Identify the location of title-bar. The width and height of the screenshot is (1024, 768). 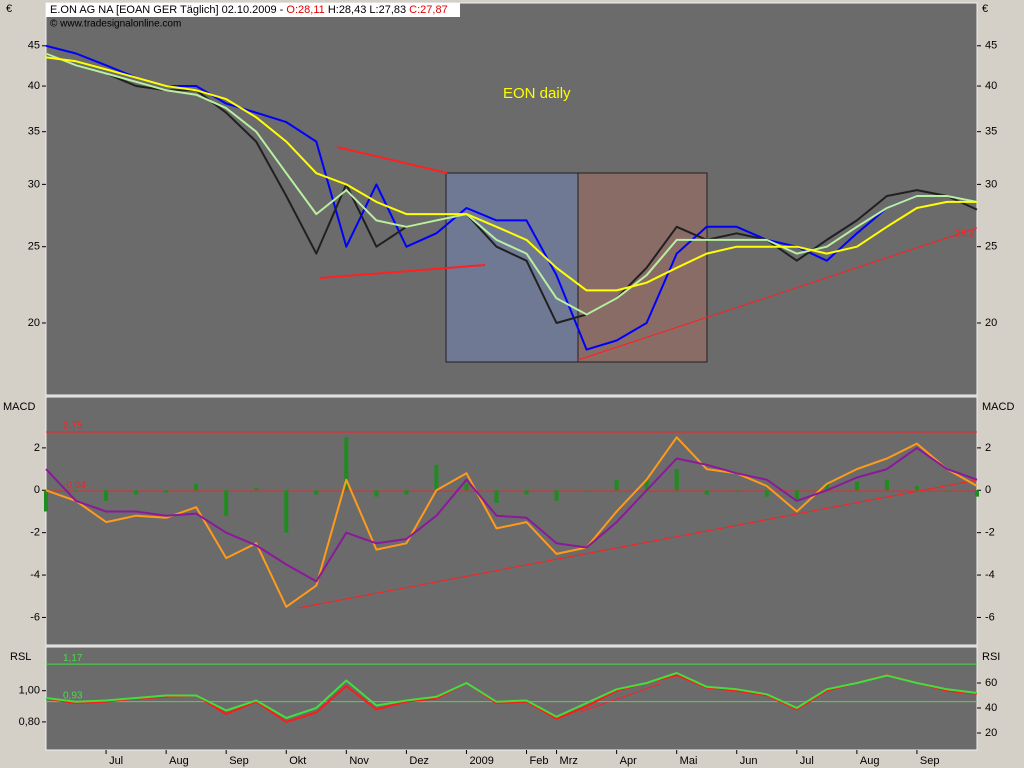
(253, 10).